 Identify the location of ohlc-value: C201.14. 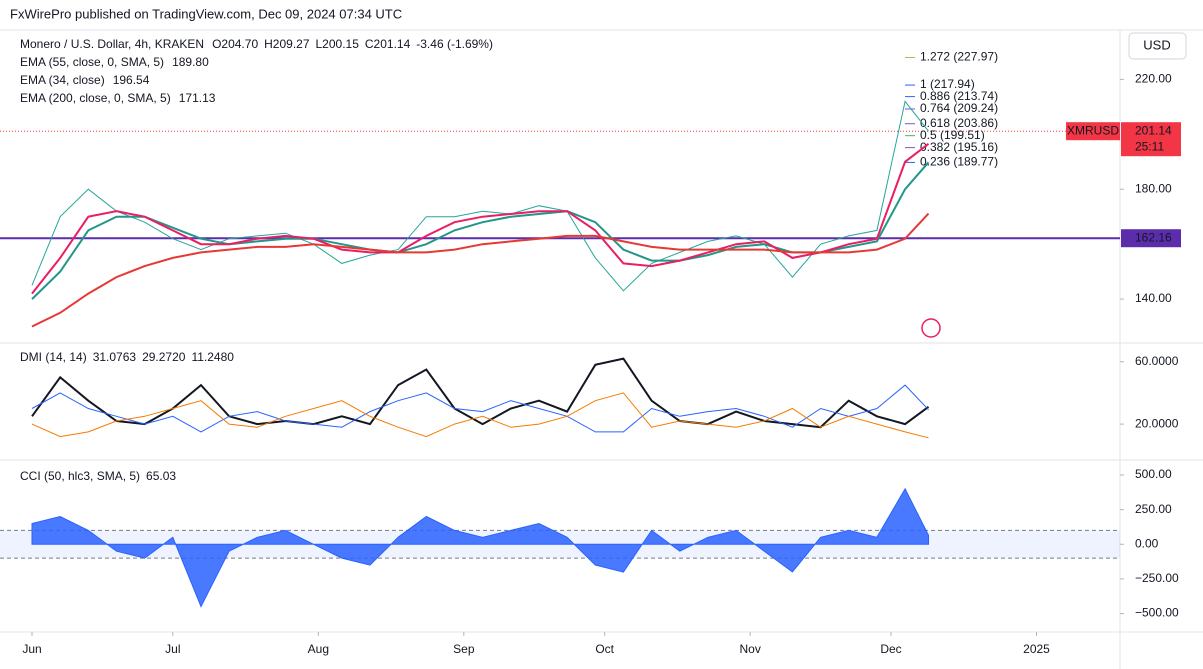
(388, 44).